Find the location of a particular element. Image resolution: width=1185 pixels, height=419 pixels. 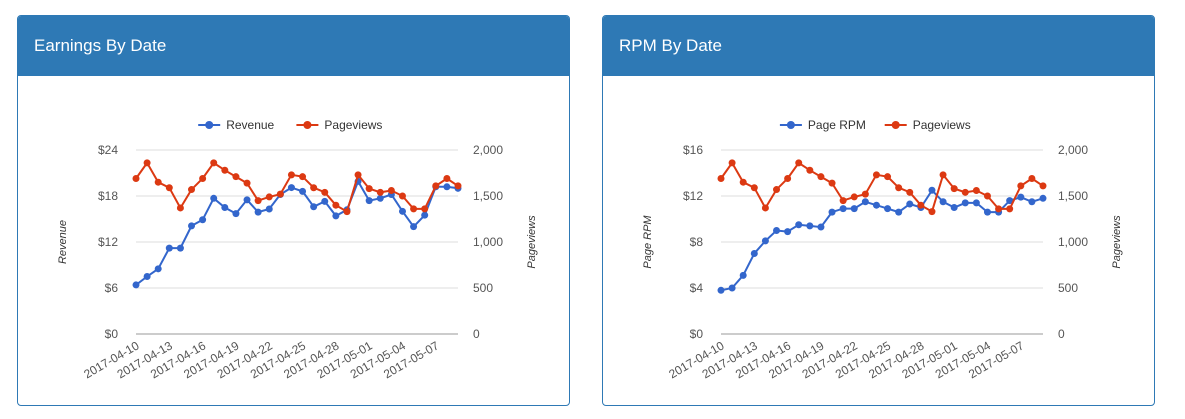

rpm-panel-title: RPM By Date is located at coordinates (878, 46).